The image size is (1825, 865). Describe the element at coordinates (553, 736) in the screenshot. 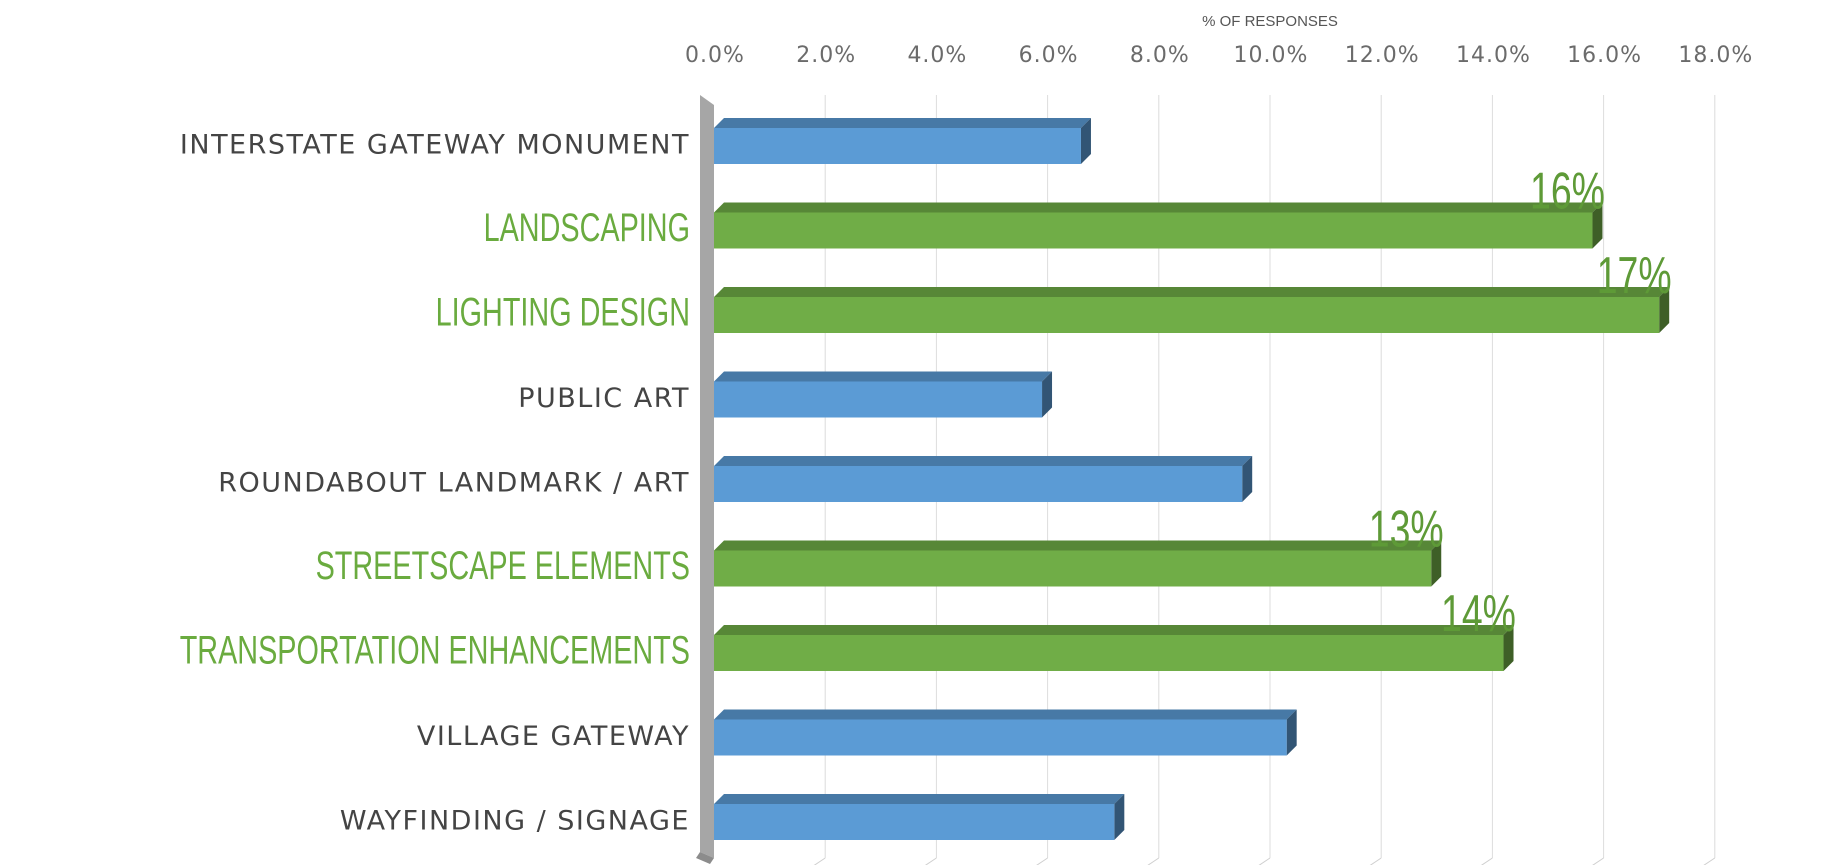

I see `category-label: VILLAGE GATEWAY` at that location.